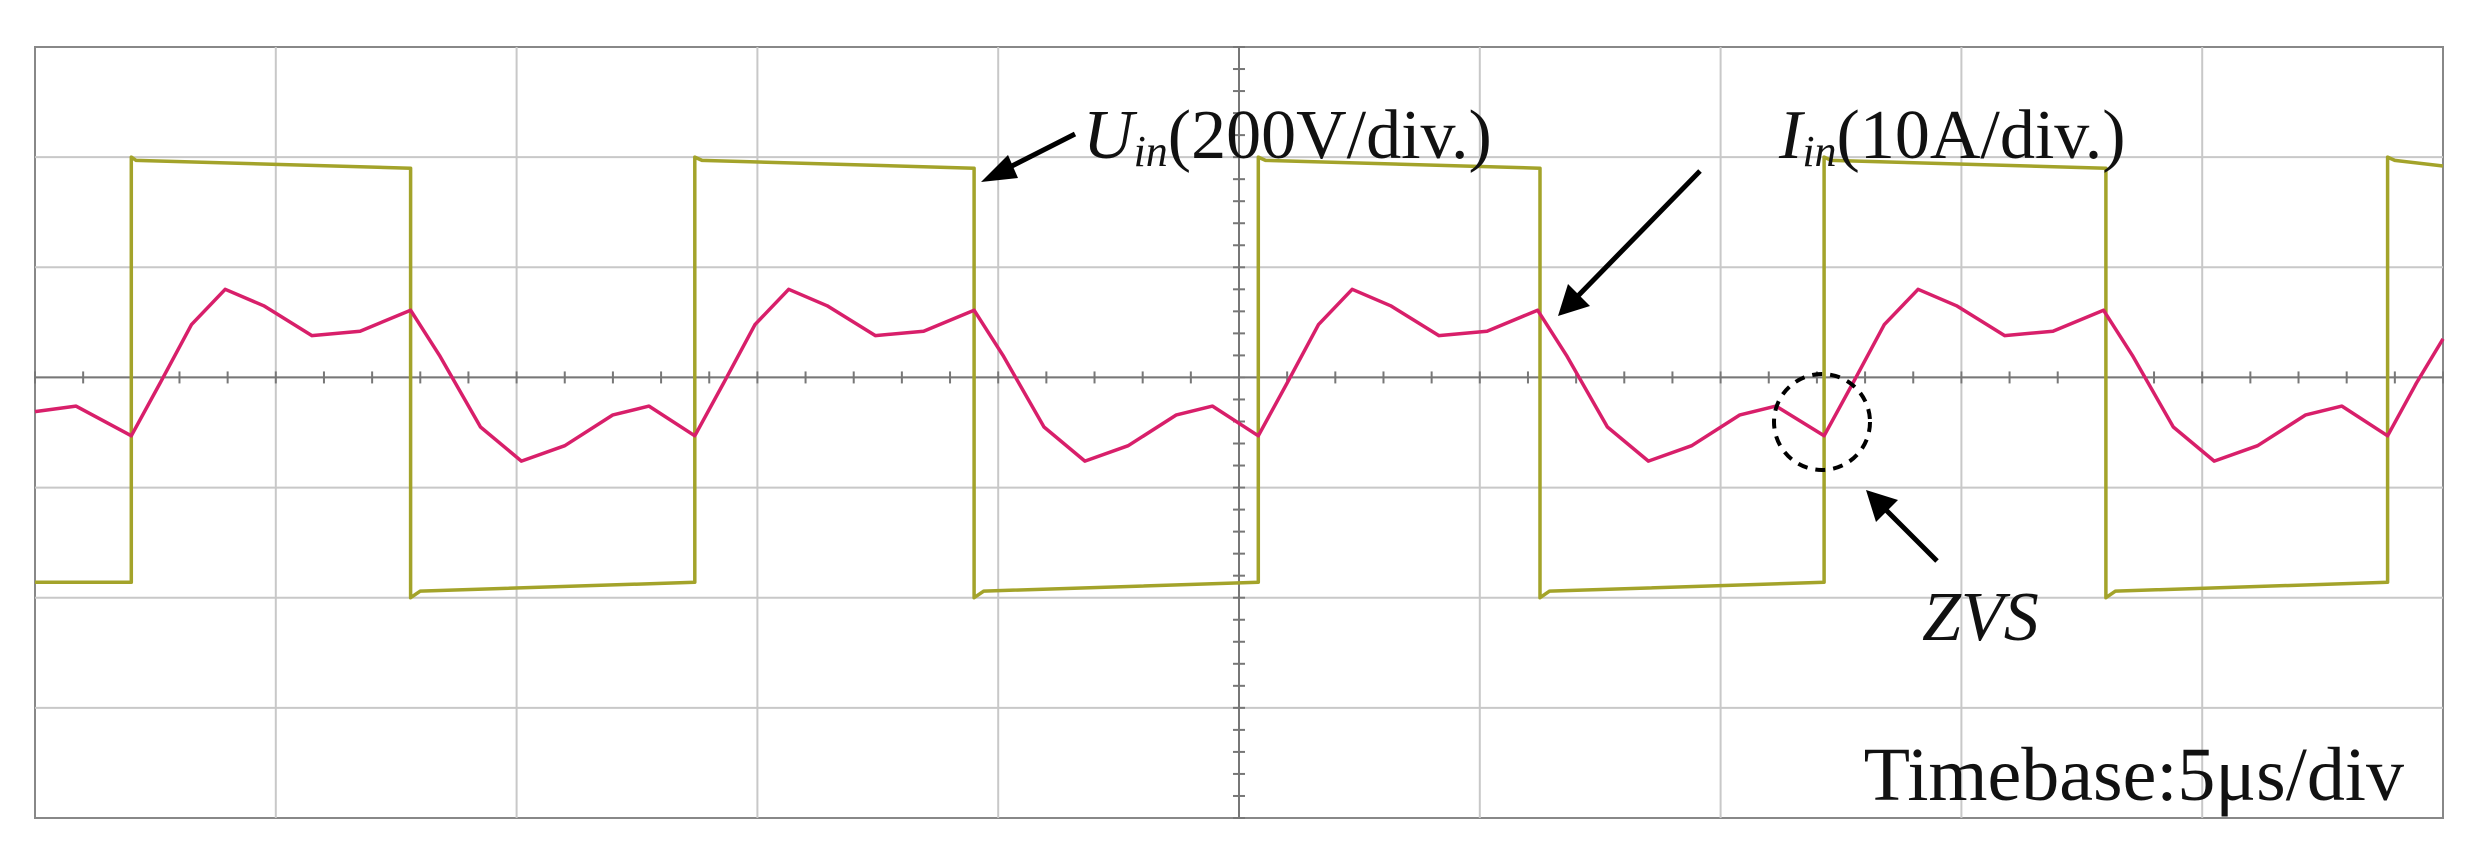 The height and width of the screenshot is (859, 2480). What do you see at coordinates (2134, 775) in the screenshot?
I see `timebase-label: Timebase:5μs/div` at bounding box center [2134, 775].